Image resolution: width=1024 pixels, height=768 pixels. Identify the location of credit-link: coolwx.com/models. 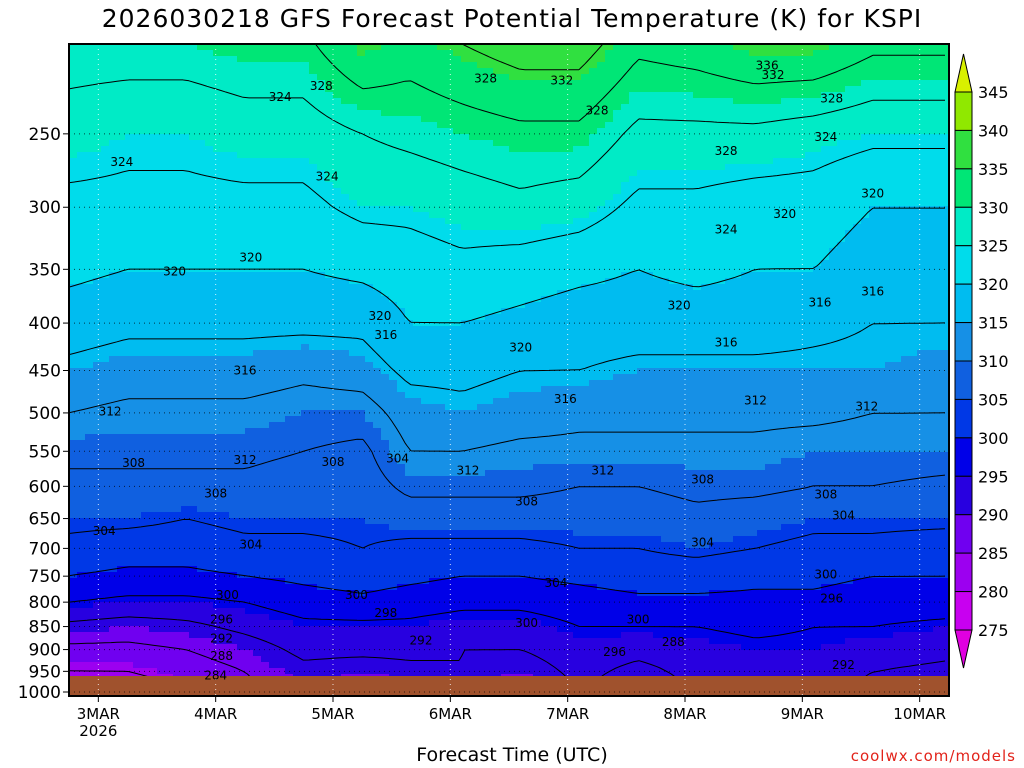
(933, 756).